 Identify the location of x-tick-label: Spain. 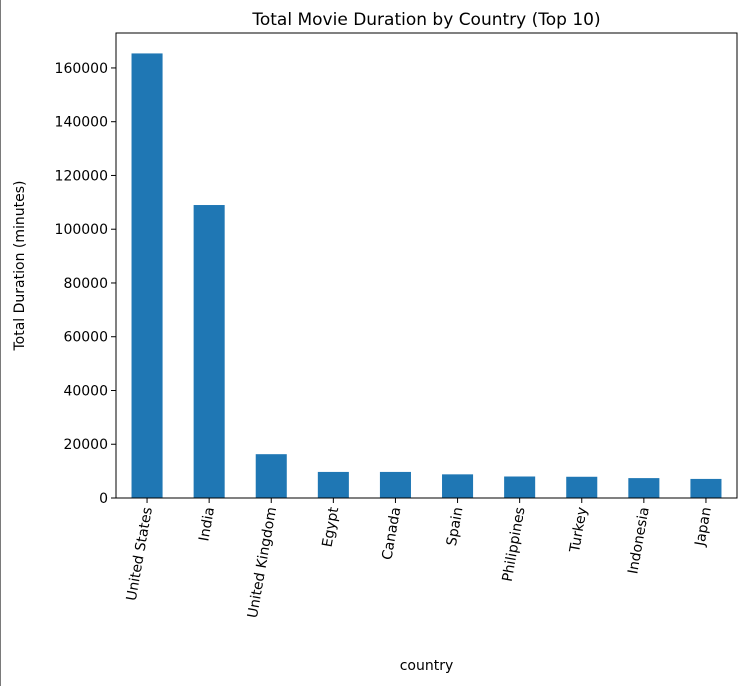
(455, 526).